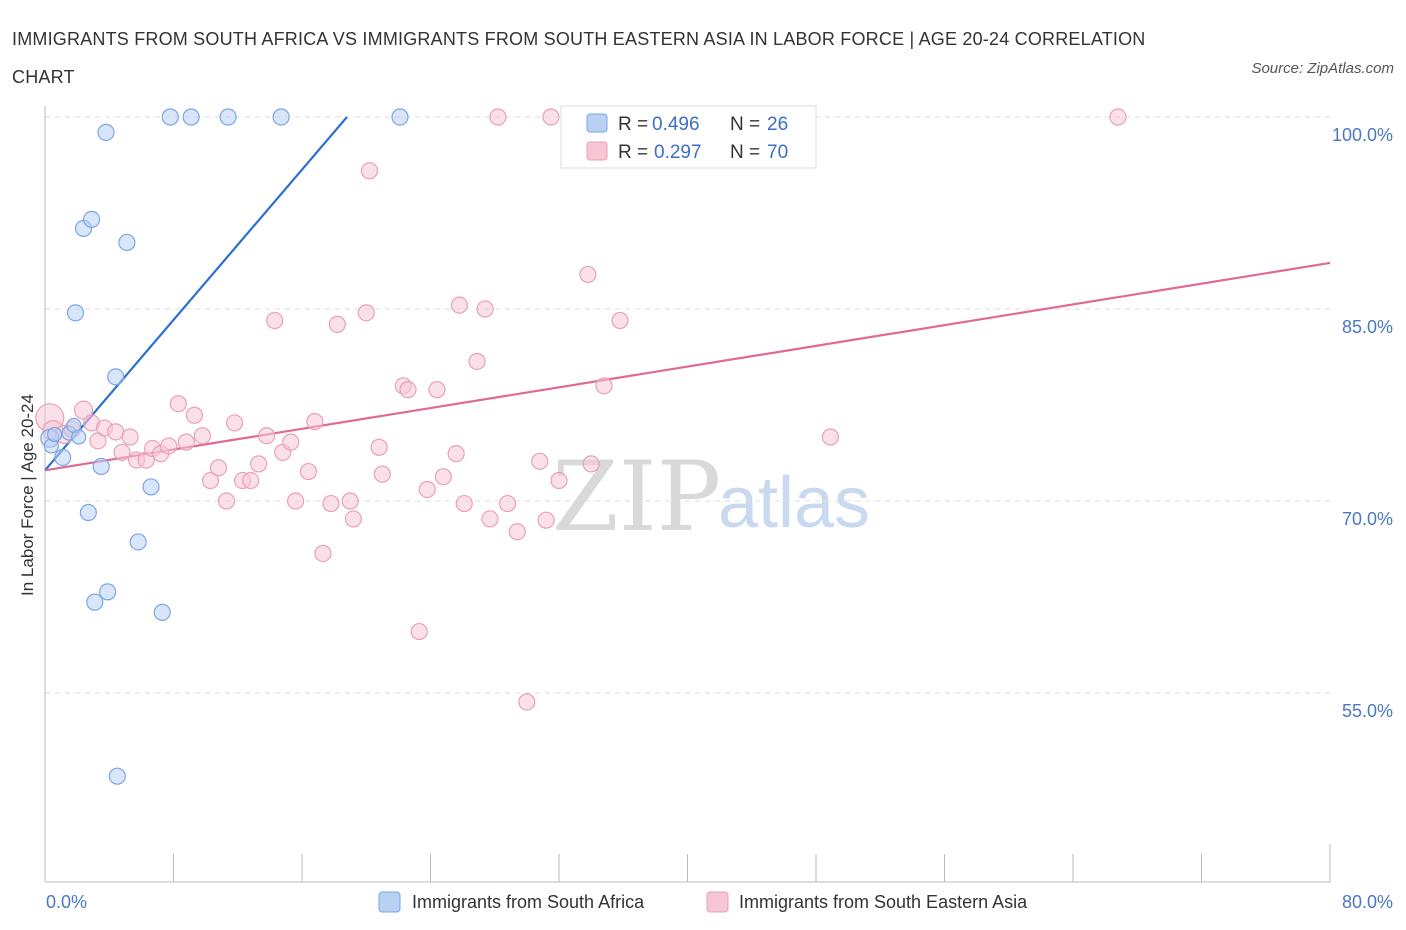 The height and width of the screenshot is (930, 1406). I want to click on source-label: Source: ZipAtlas.com, so click(1322, 68).